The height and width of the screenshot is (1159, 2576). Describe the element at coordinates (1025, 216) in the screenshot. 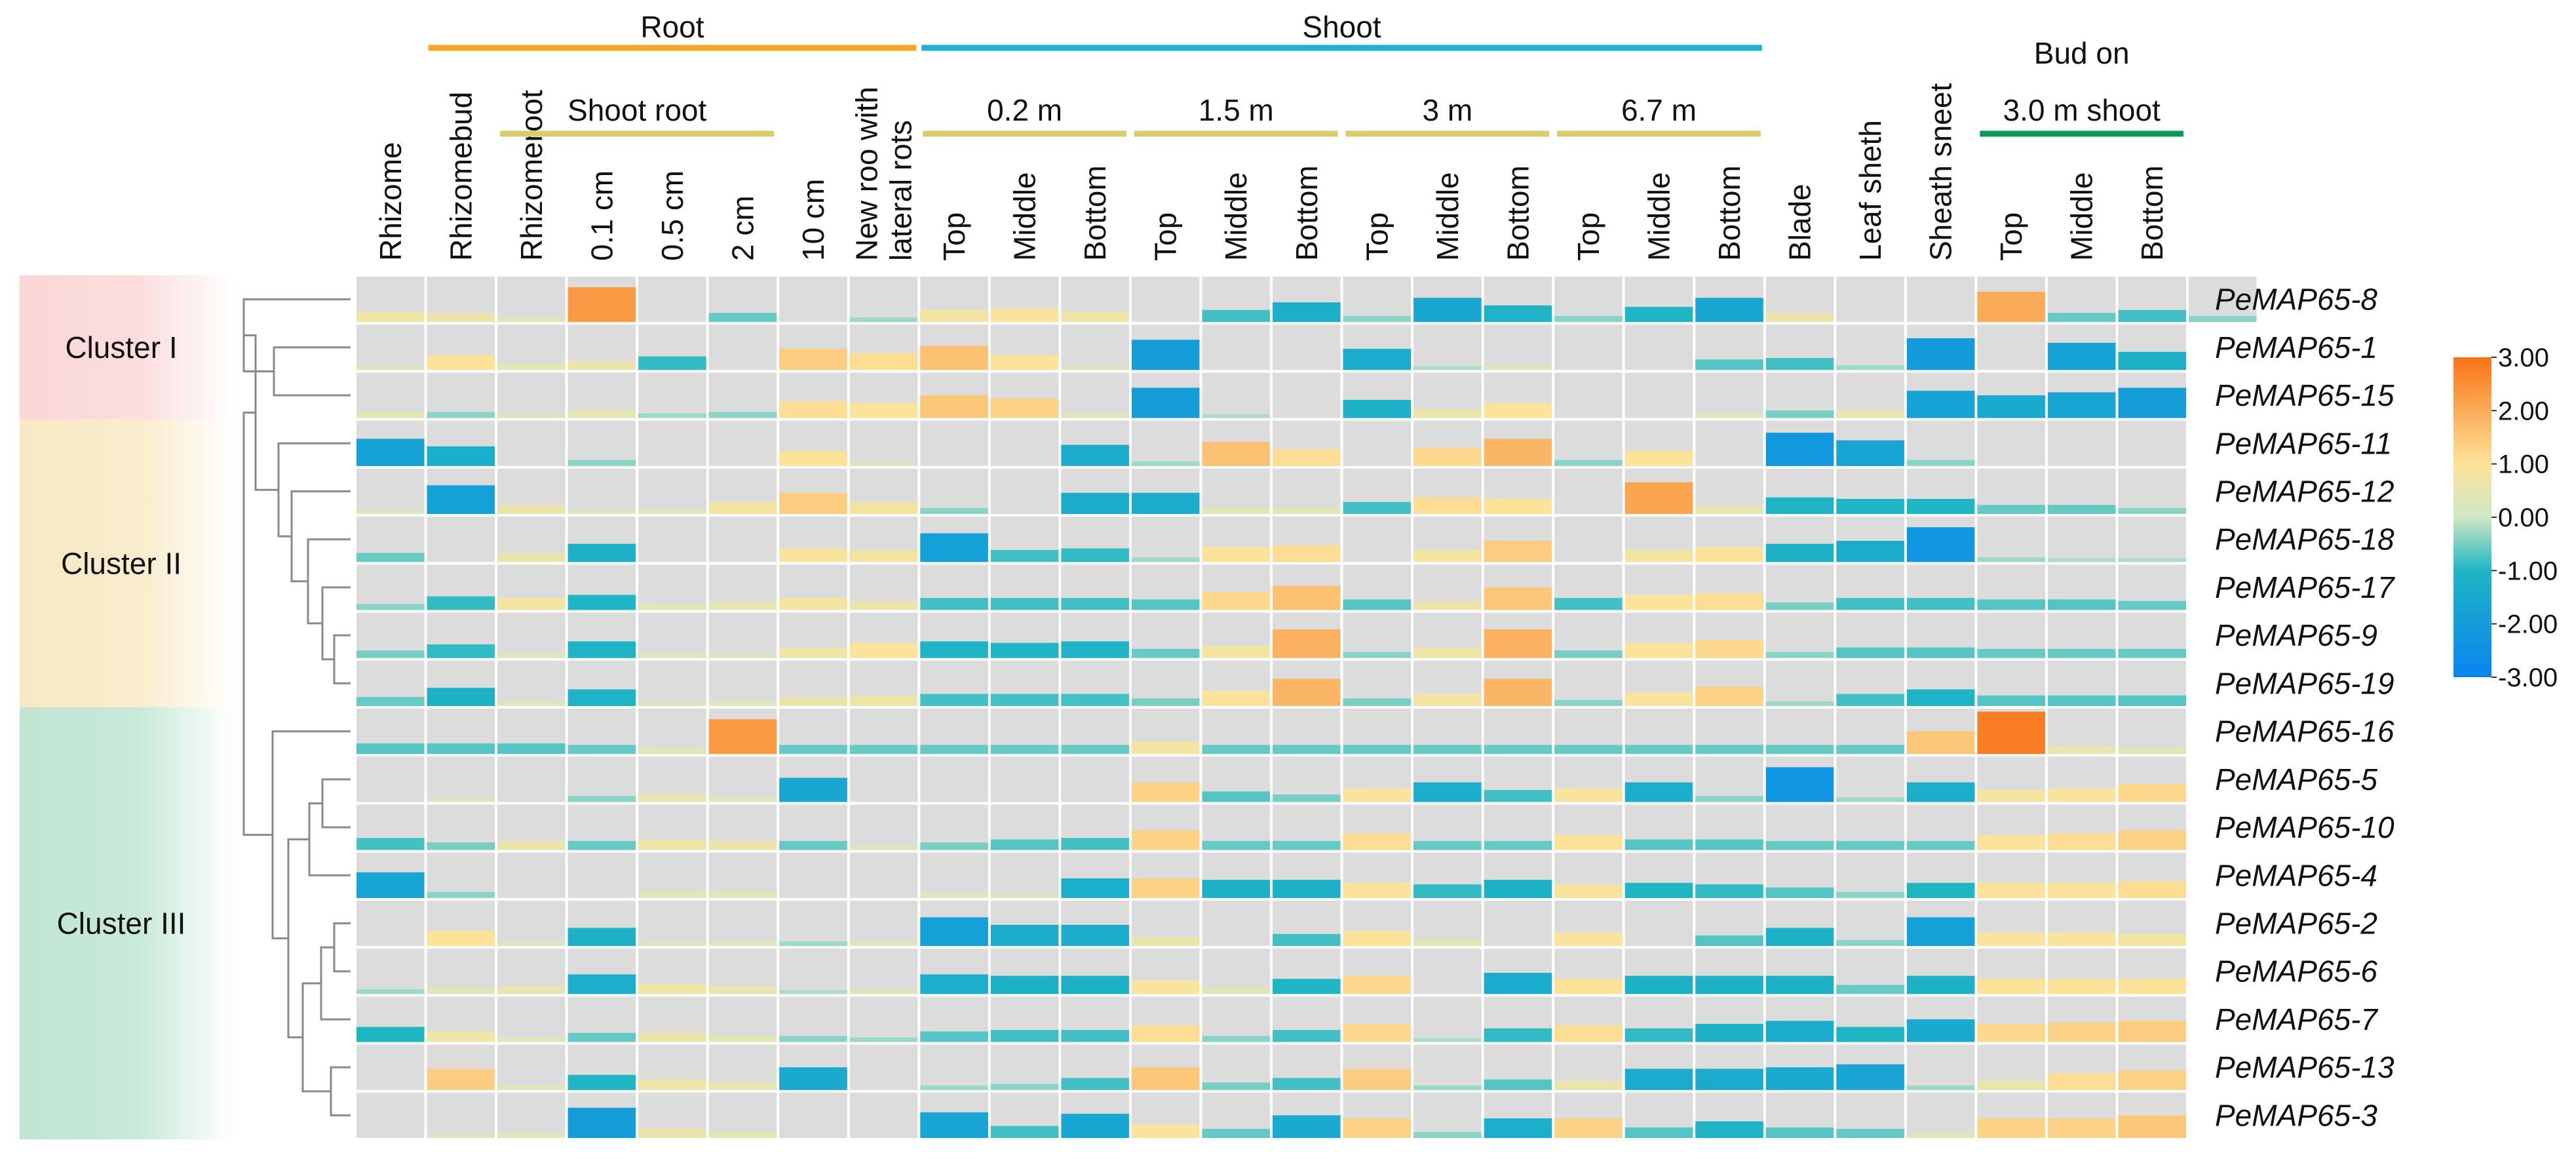

I see `column-label: Middle` at that location.